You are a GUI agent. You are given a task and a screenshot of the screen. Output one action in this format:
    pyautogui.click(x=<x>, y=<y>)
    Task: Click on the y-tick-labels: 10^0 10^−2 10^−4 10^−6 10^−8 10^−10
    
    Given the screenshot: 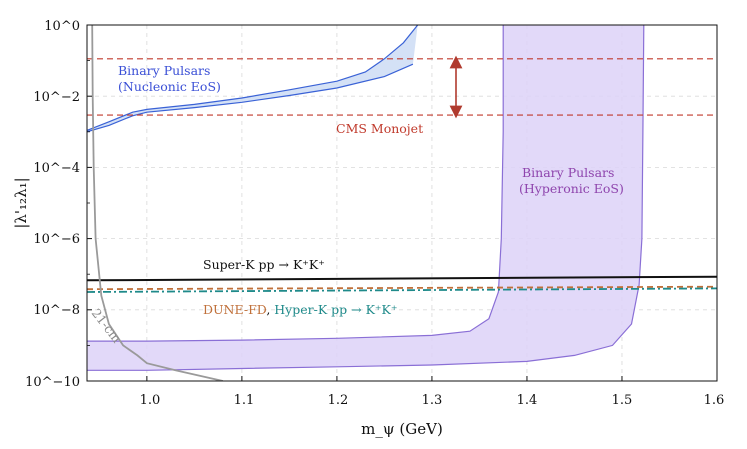 What is the action you would take?
    pyautogui.click(x=52, y=204)
    